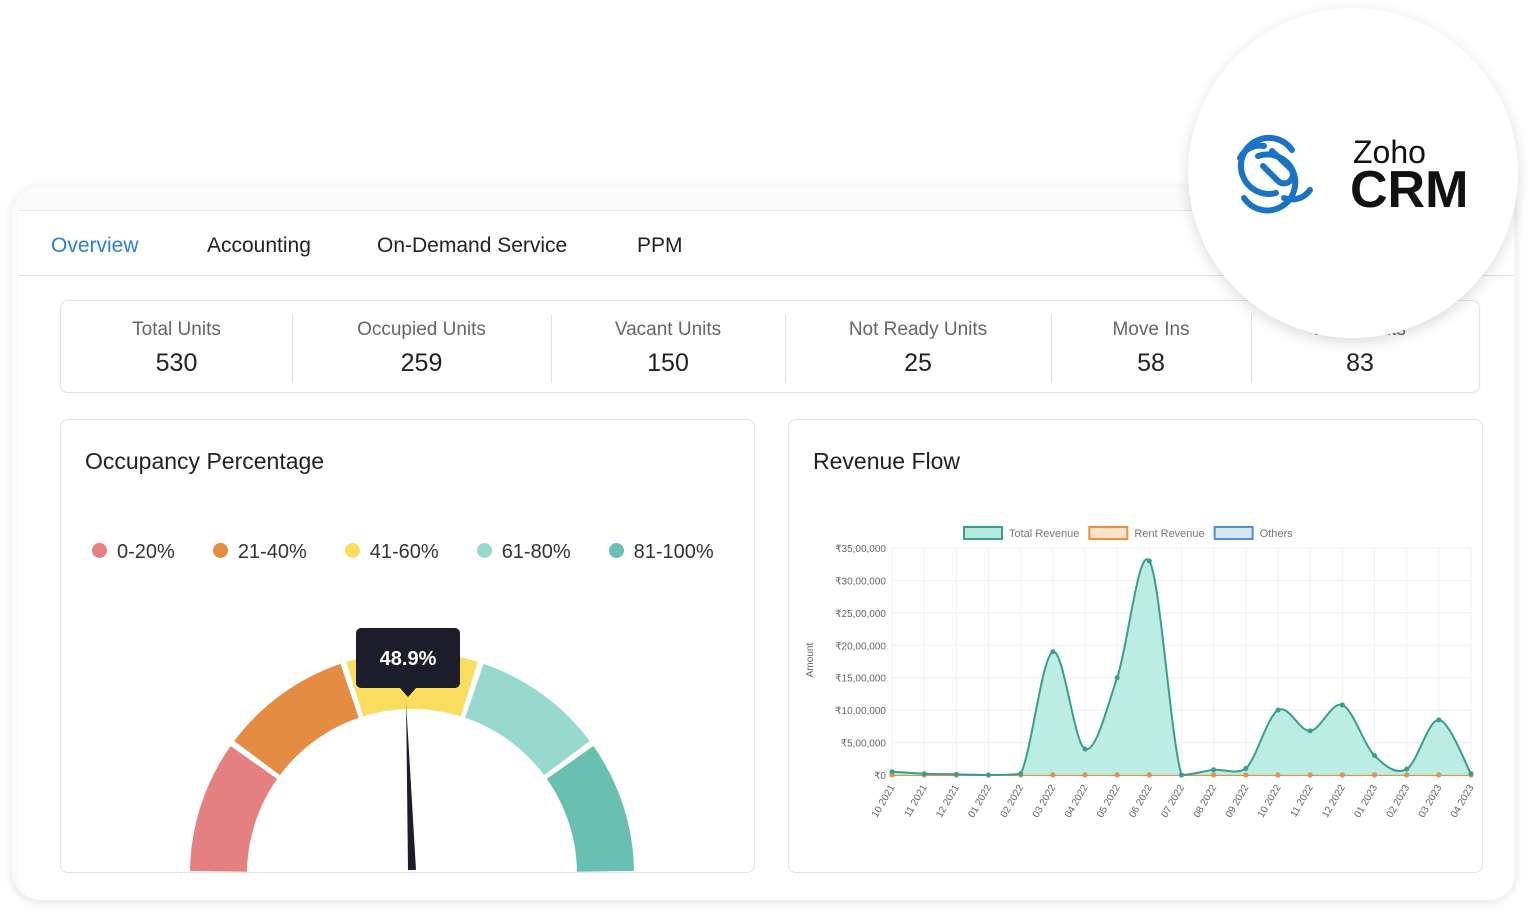  What do you see at coordinates (864, 744) in the screenshot?
I see `y-tick-label: ₹5,00,000` at bounding box center [864, 744].